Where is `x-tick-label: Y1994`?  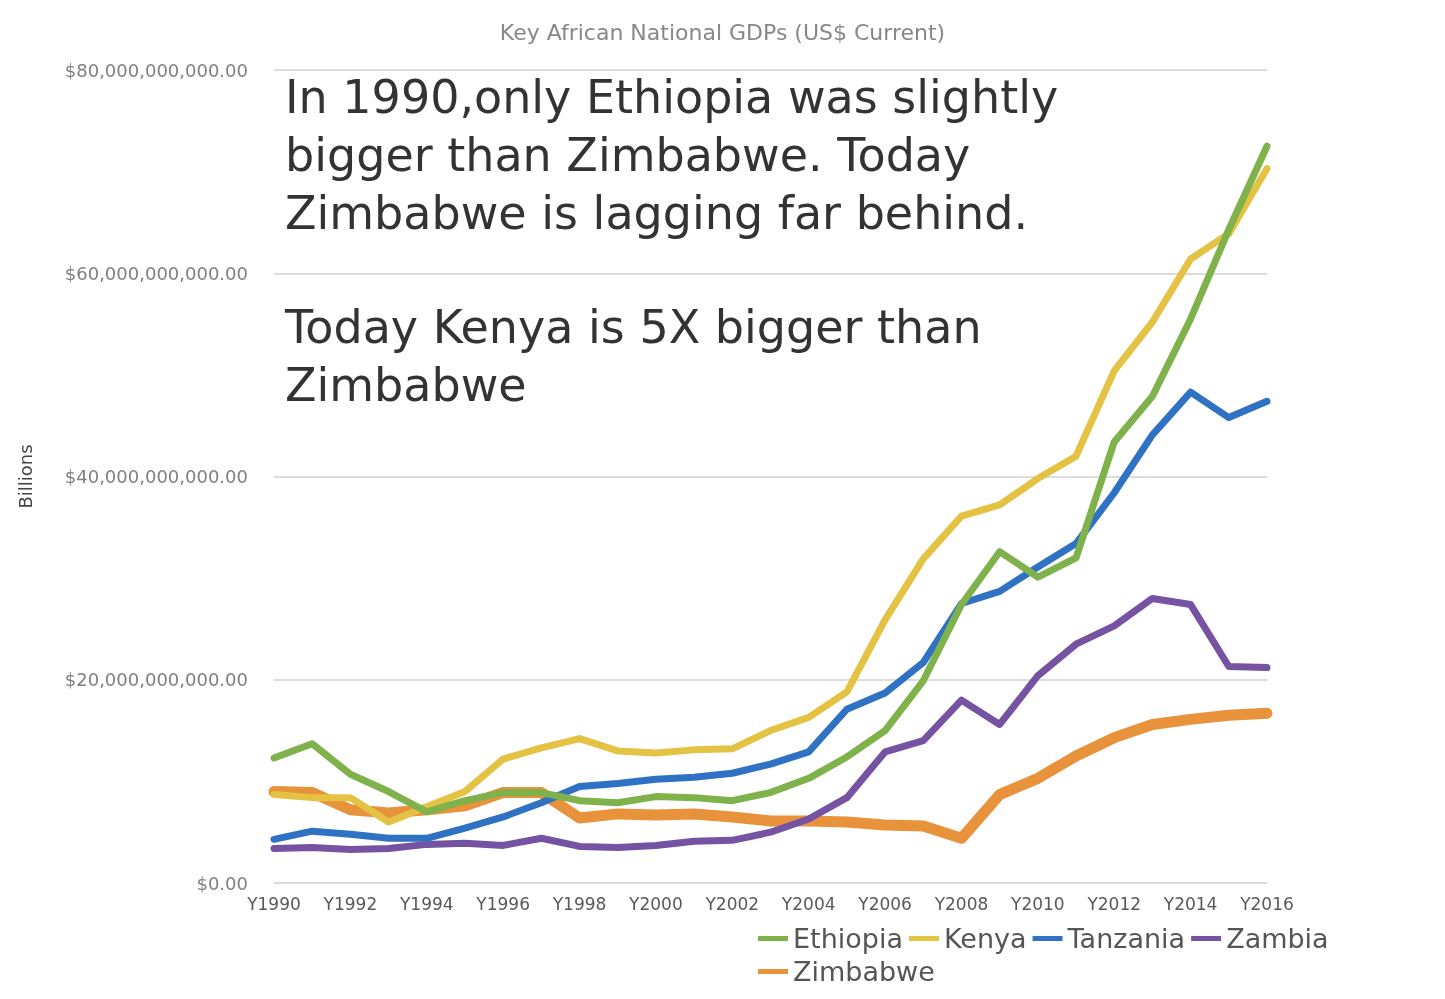 x-tick-label: Y1994 is located at coordinates (426, 903).